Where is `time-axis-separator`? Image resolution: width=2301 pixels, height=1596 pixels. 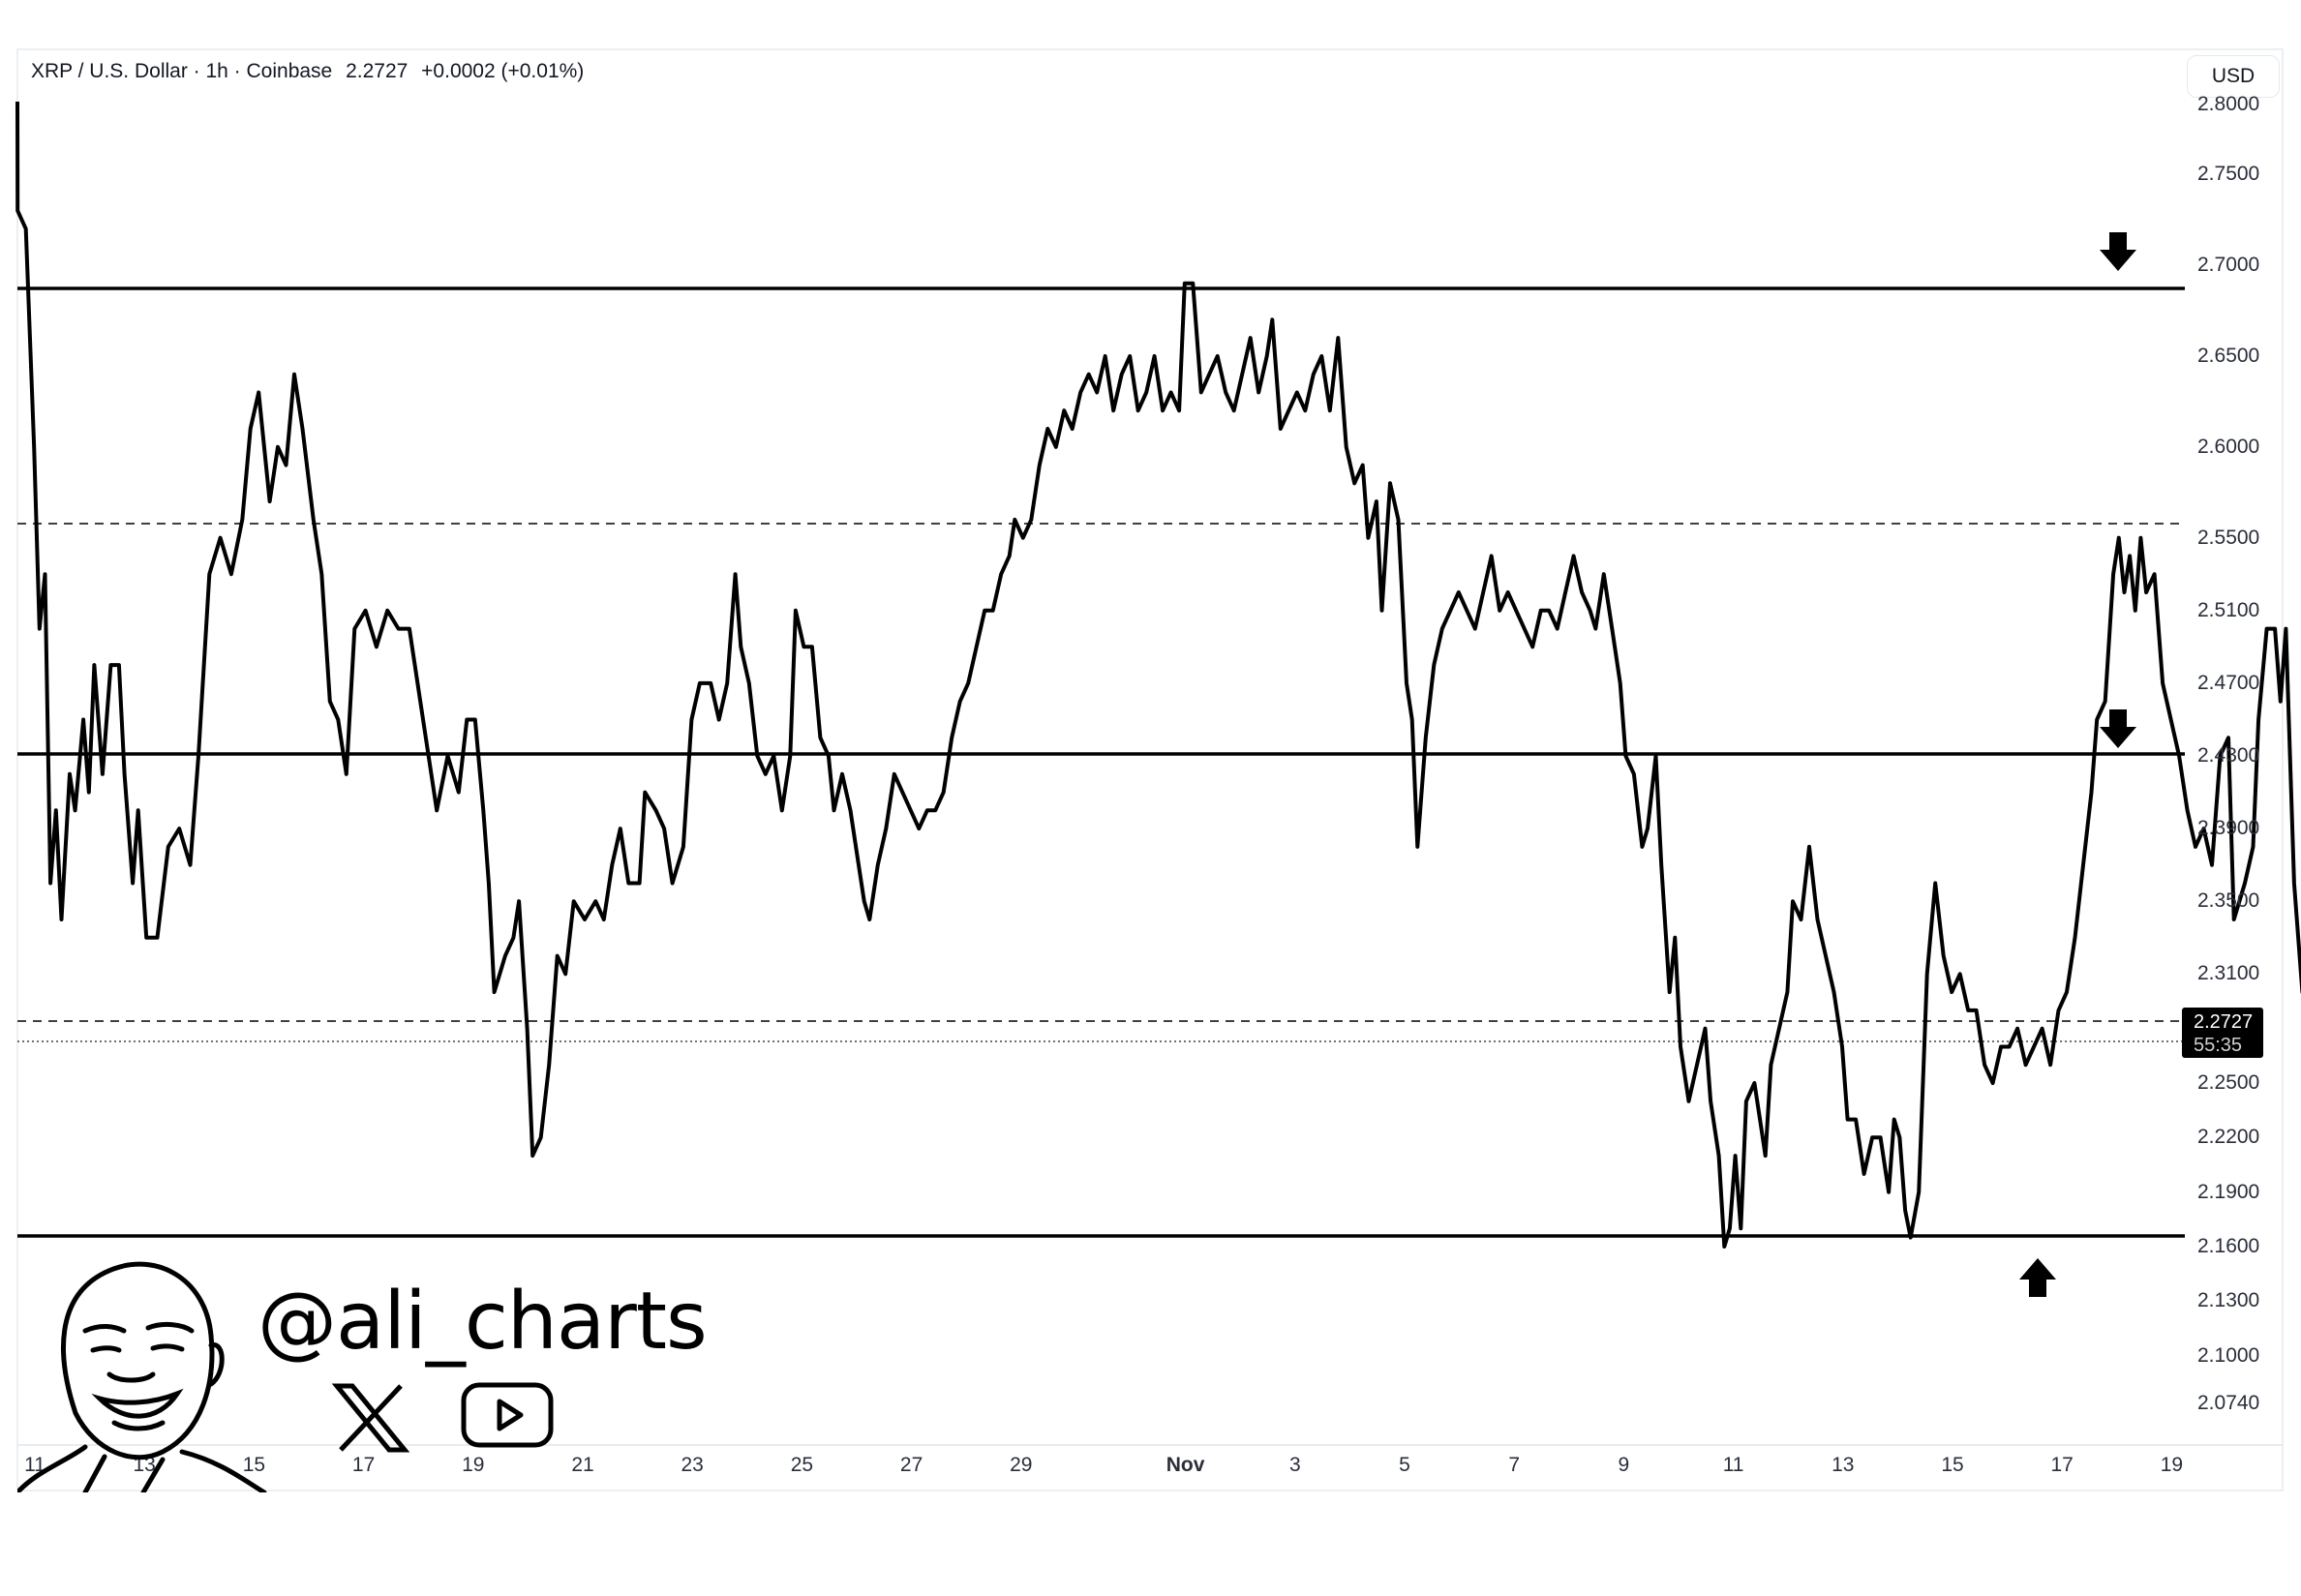 time-axis-separator is located at coordinates (1150, 1445).